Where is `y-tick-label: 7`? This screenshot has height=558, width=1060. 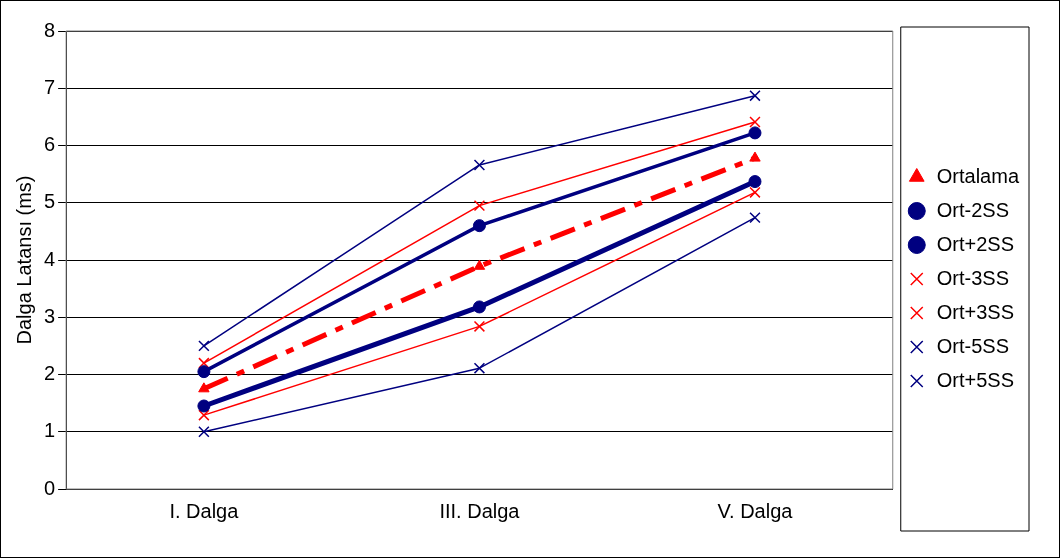
y-tick-label: 7 is located at coordinates (50, 86).